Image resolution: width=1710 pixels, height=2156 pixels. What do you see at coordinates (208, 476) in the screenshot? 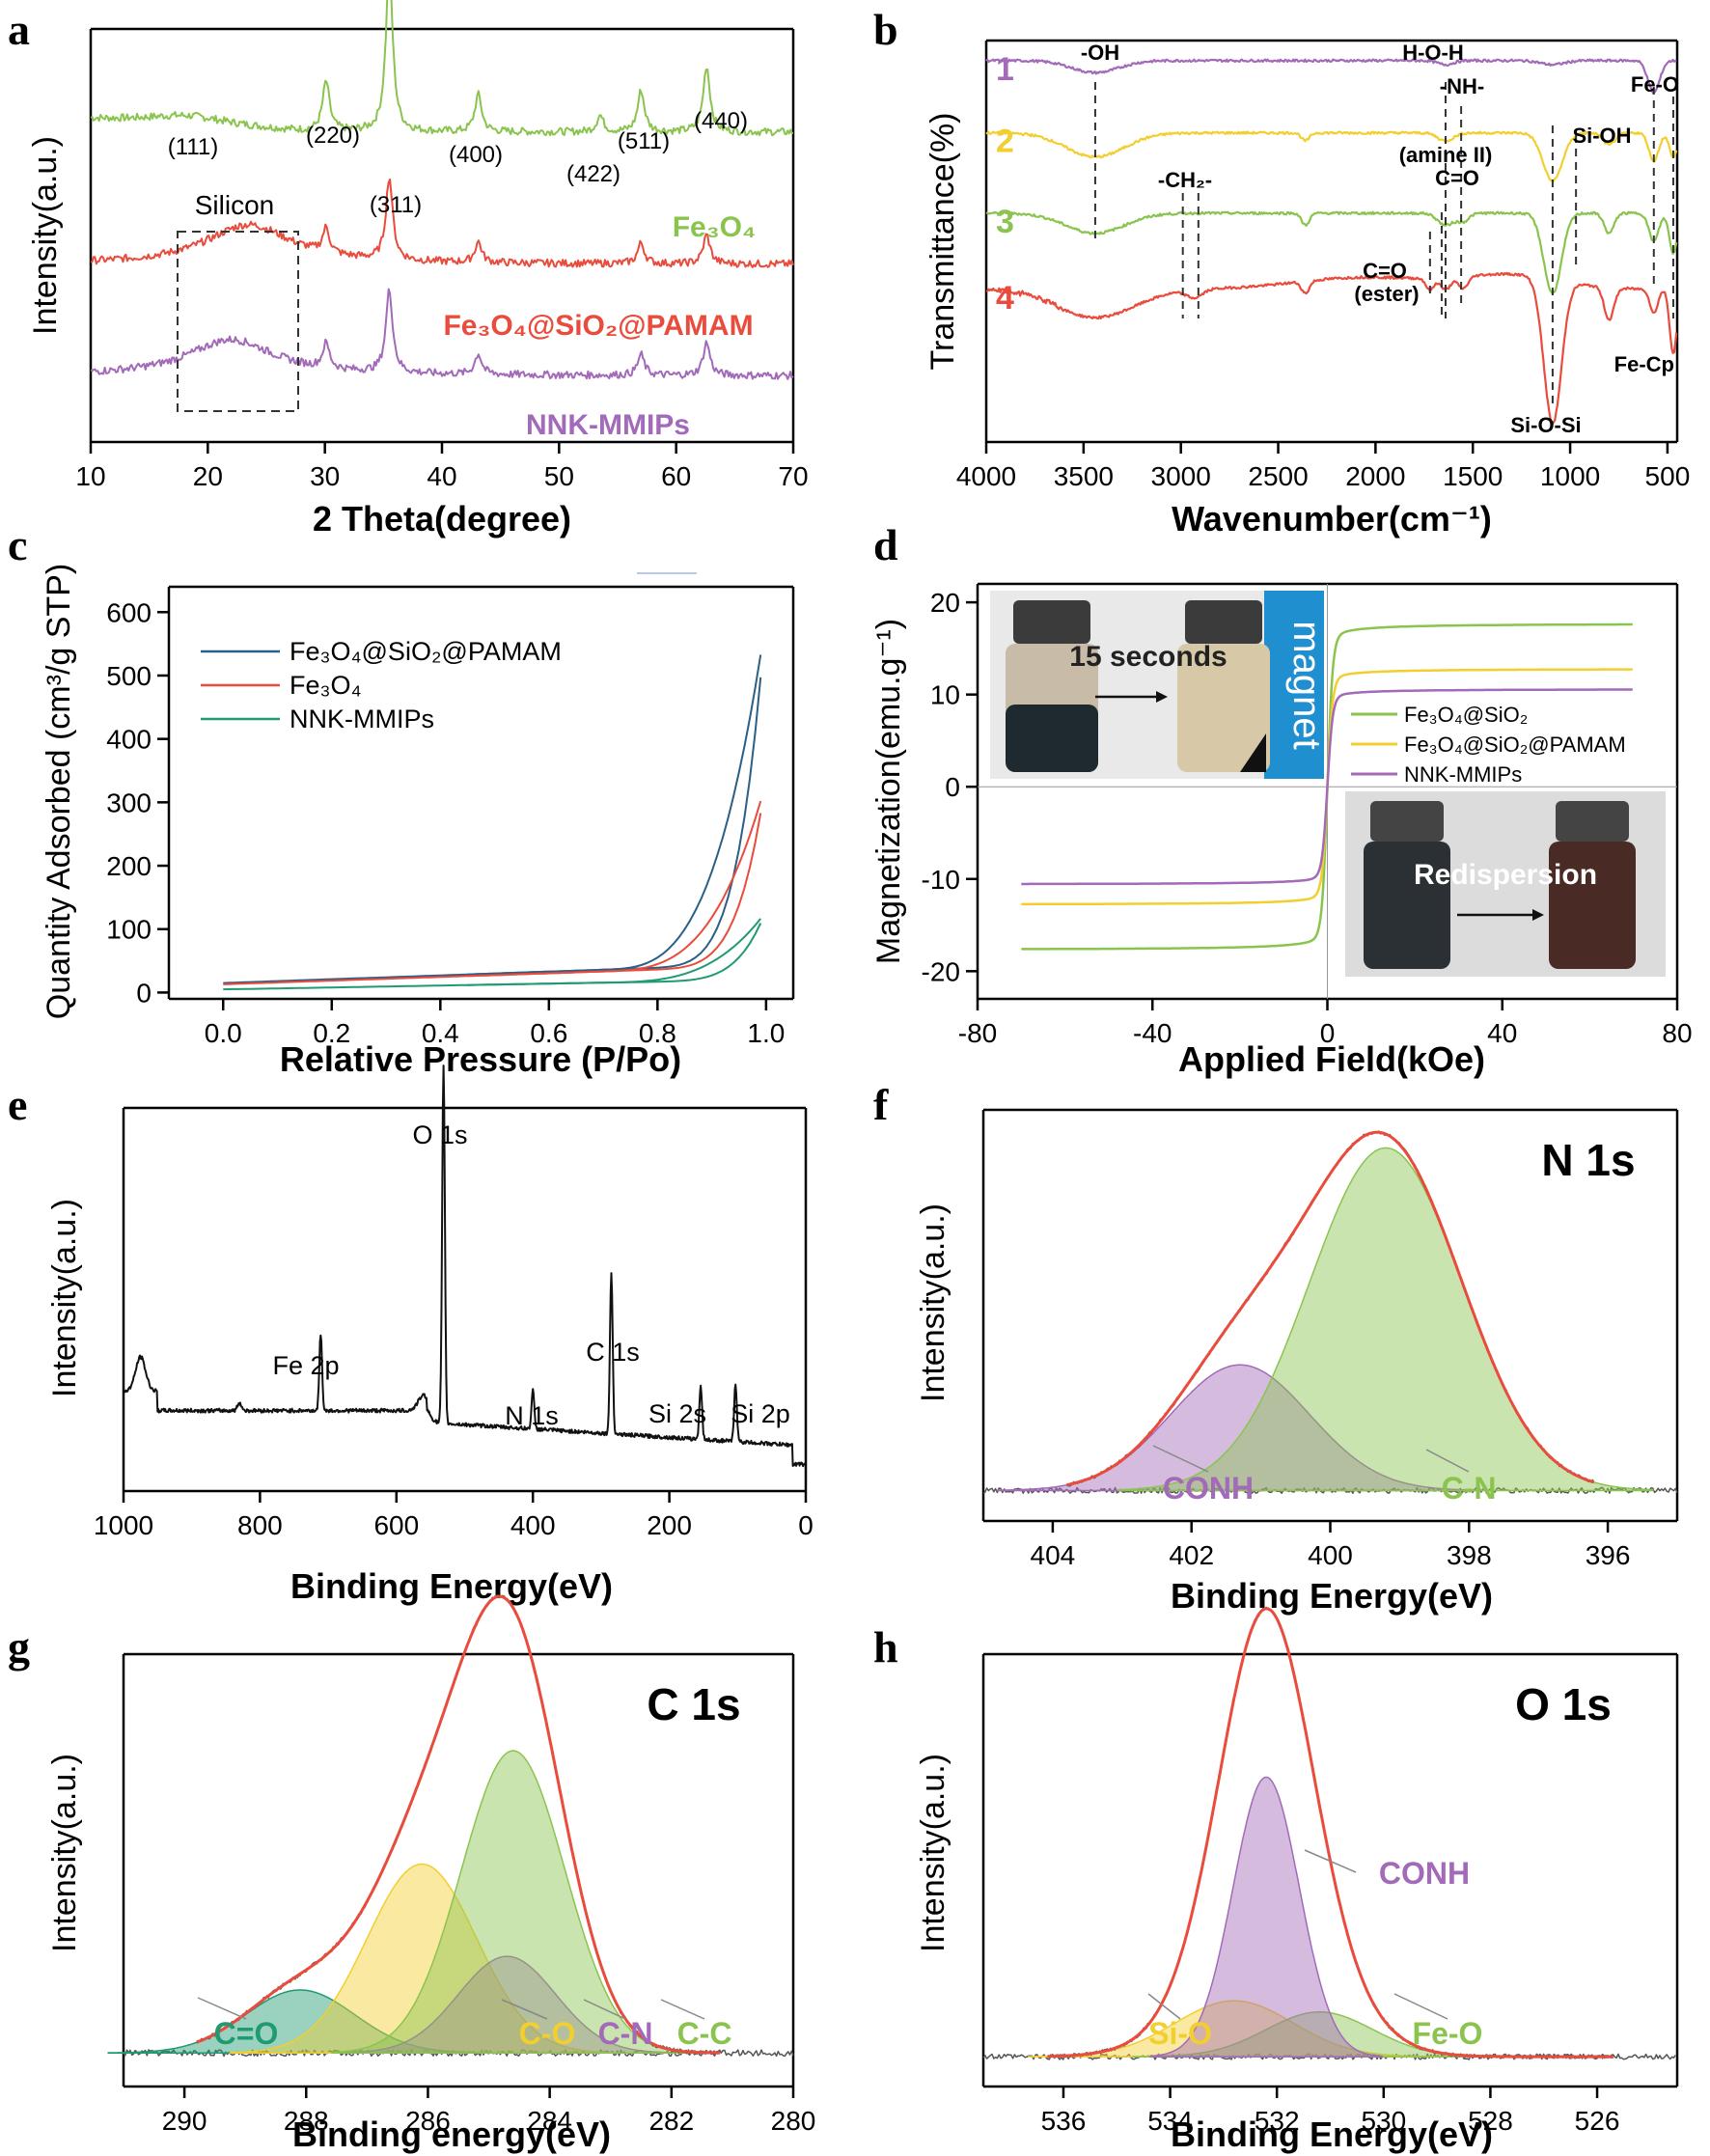
I see `x-tick-label: 20` at bounding box center [208, 476].